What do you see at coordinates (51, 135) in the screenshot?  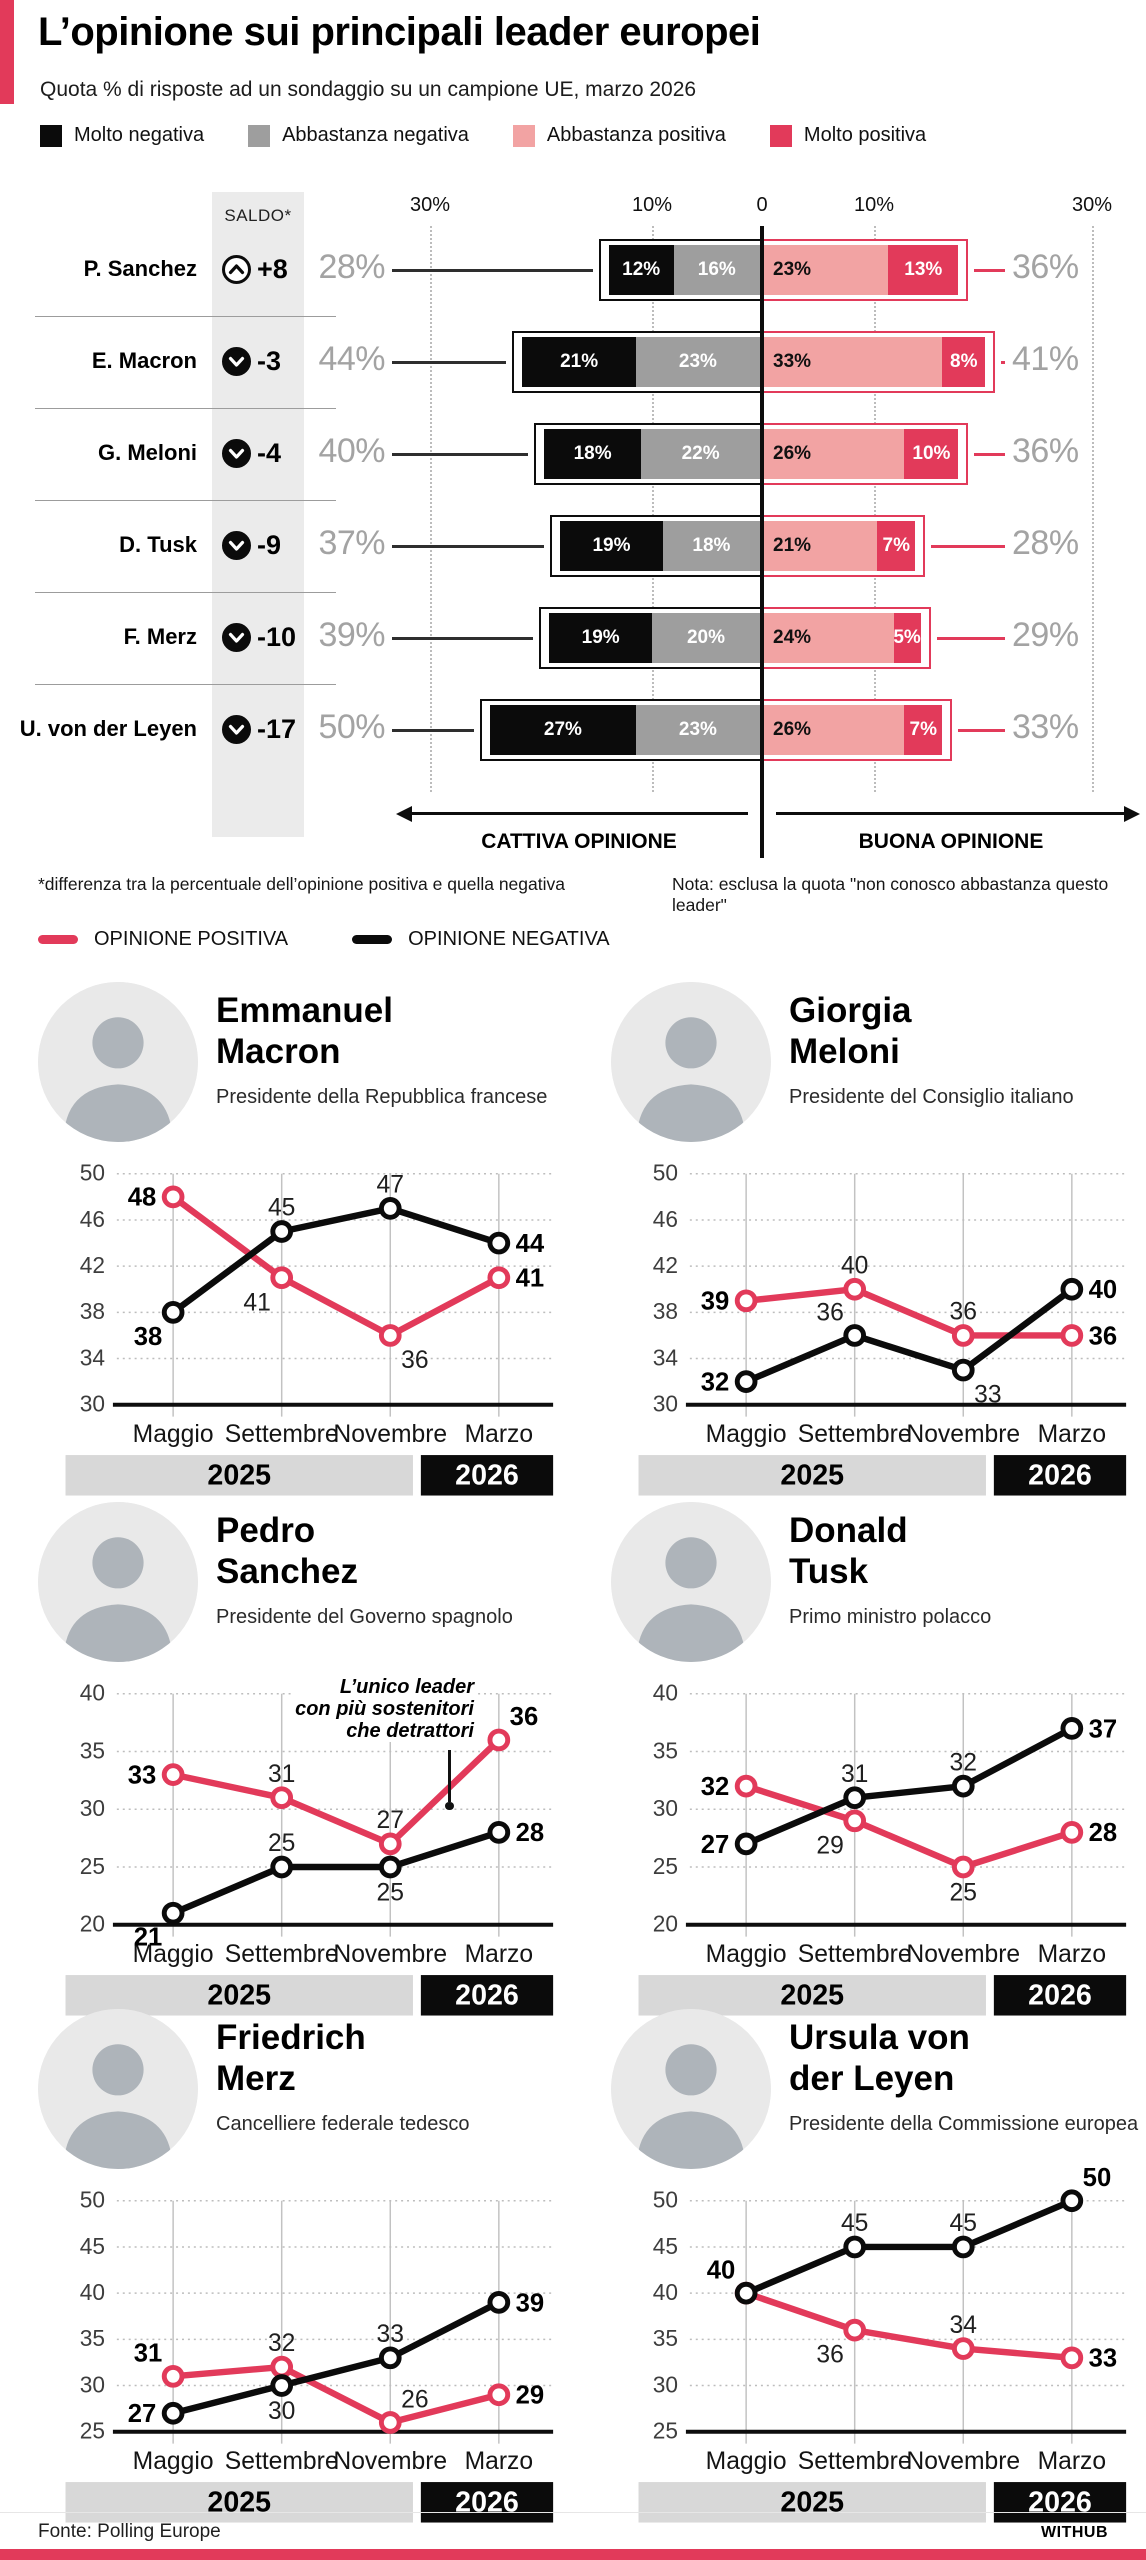 I see `legend-swatch` at bounding box center [51, 135].